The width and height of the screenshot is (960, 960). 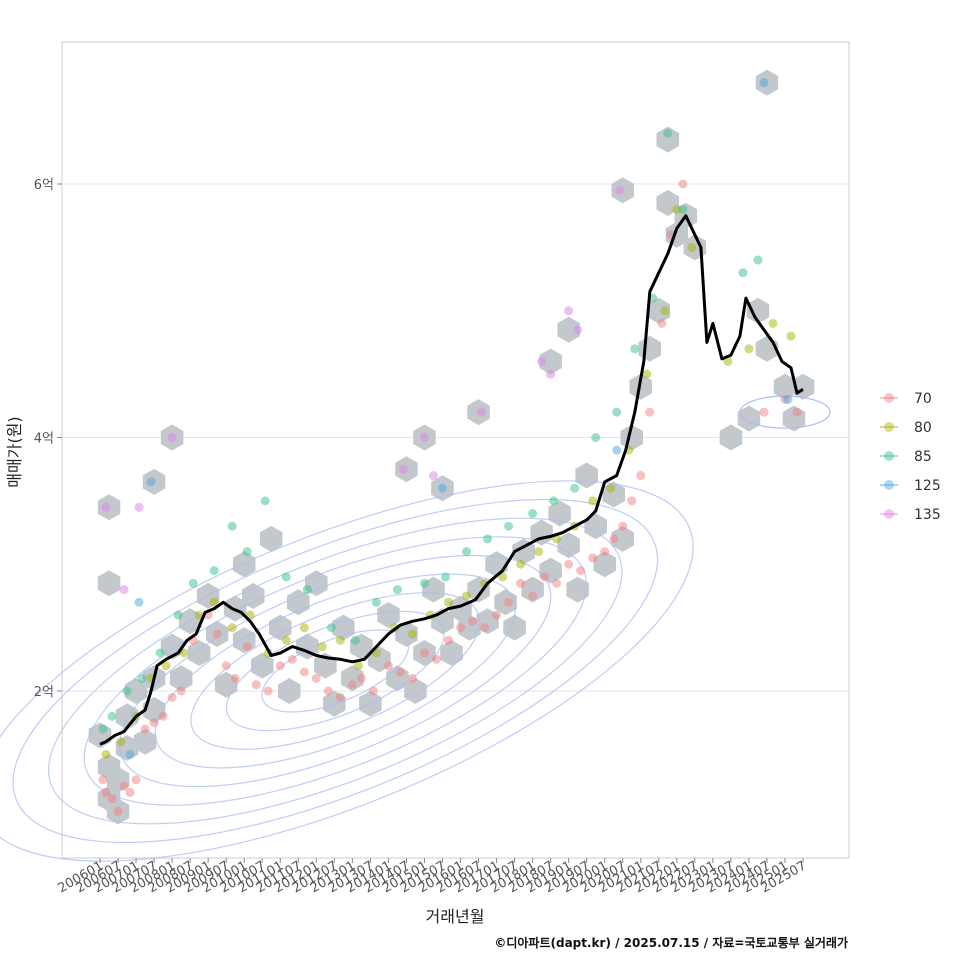 I want to click on x-axis-title: 거래년월, so click(x=455, y=916).